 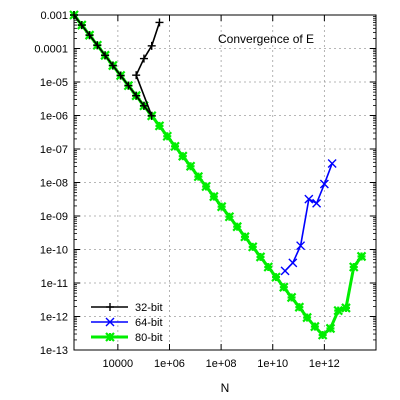 What do you see at coordinates (54, 351) in the screenshot?
I see `y-tick-label: 1e-13` at bounding box center [54, 351].